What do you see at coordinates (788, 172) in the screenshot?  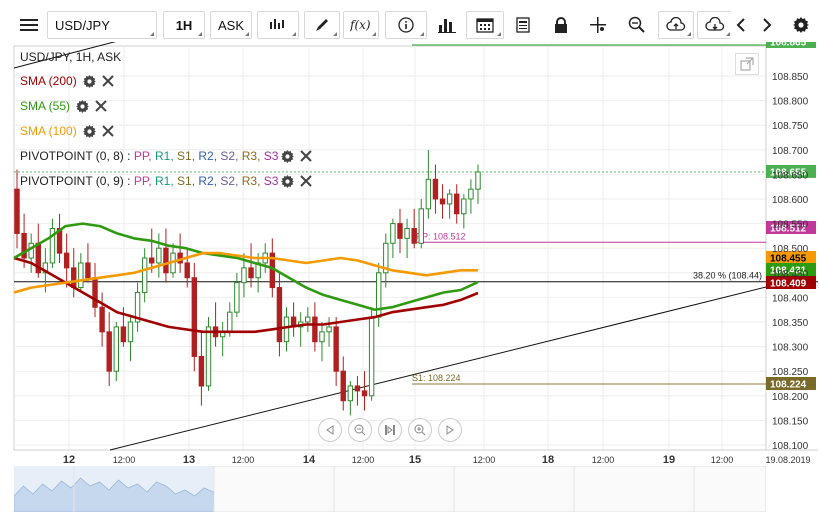 I see `current-price-tag-text: 108.655` at bounding box center [788, 172].